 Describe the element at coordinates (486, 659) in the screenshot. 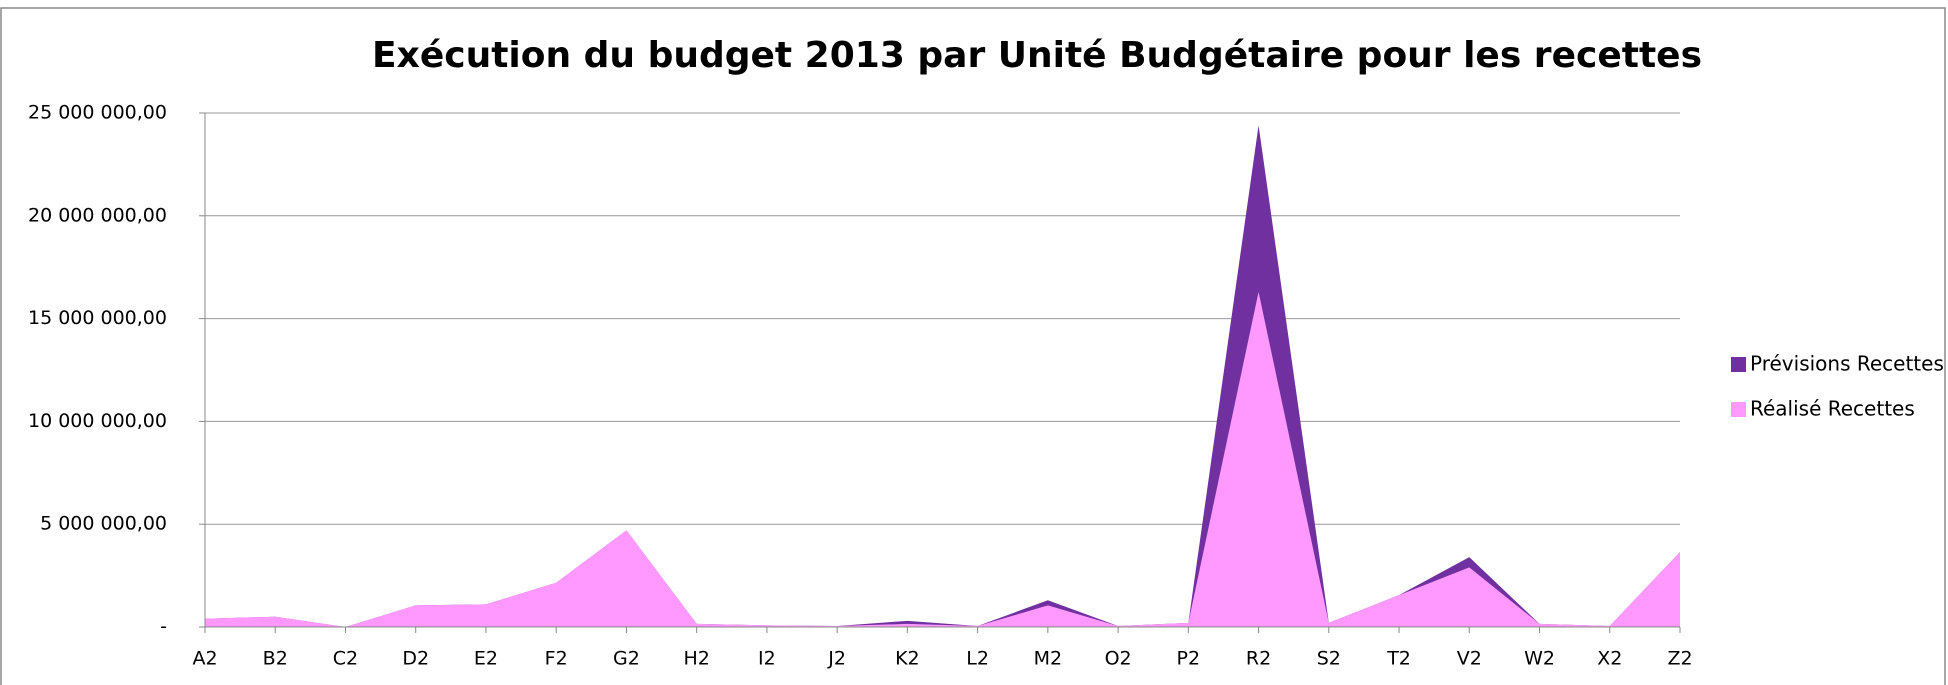

I see `x-tick-label: E2` at that location.